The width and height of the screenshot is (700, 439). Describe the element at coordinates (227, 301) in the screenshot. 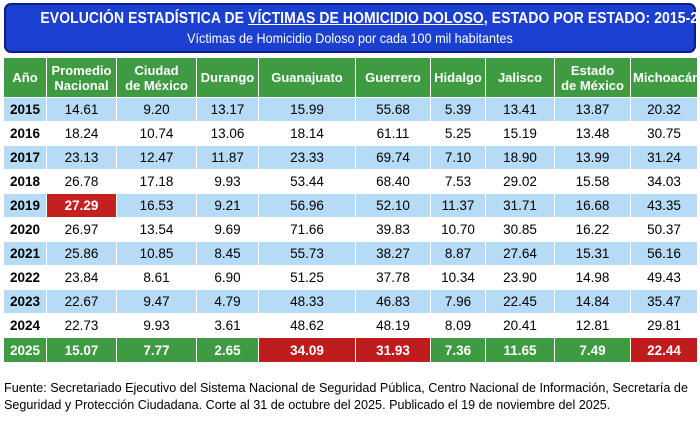

I see `value-cell: 4.79` at that location.